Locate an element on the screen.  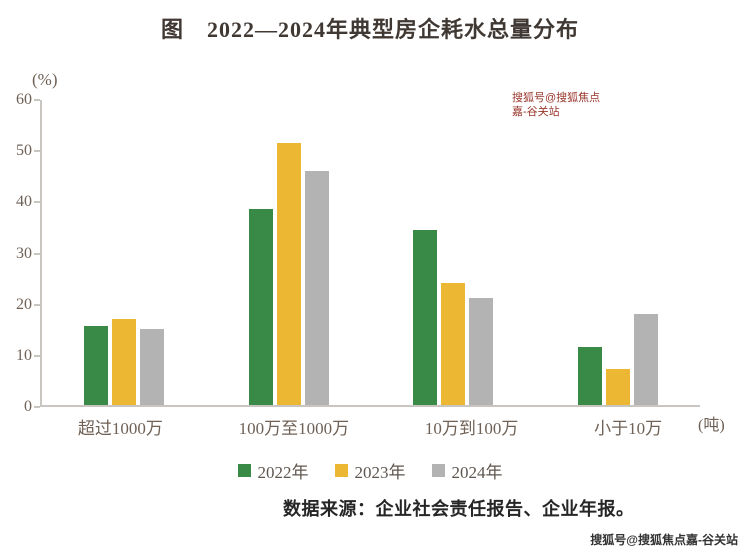
y-tick-label: 40 is located at coordinates (24, 202).